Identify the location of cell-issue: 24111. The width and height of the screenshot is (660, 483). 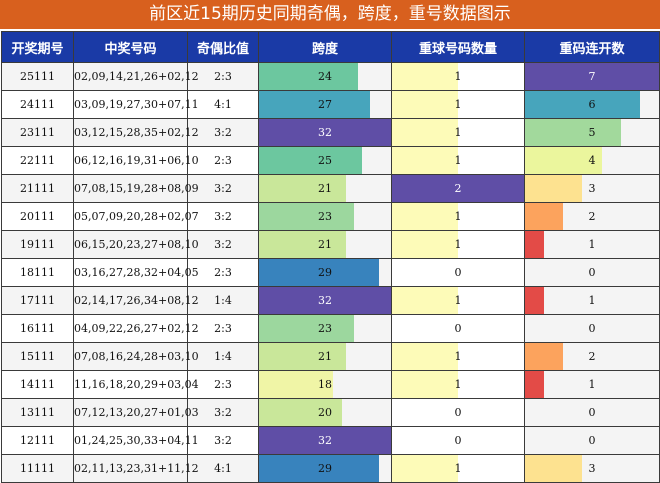
(37, 104).